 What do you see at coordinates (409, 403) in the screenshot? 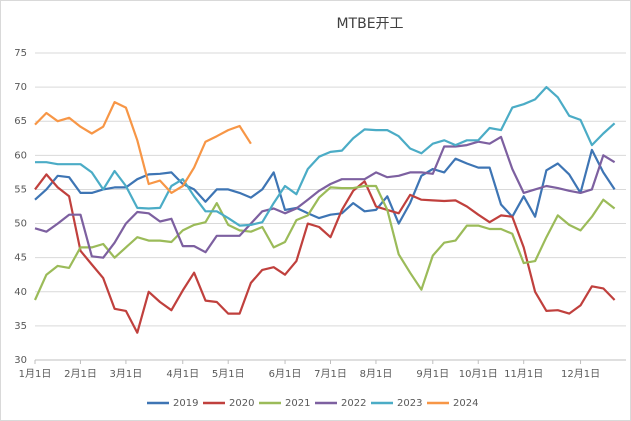
I see `legend-label: 2023` at bounding box center [409, 403].